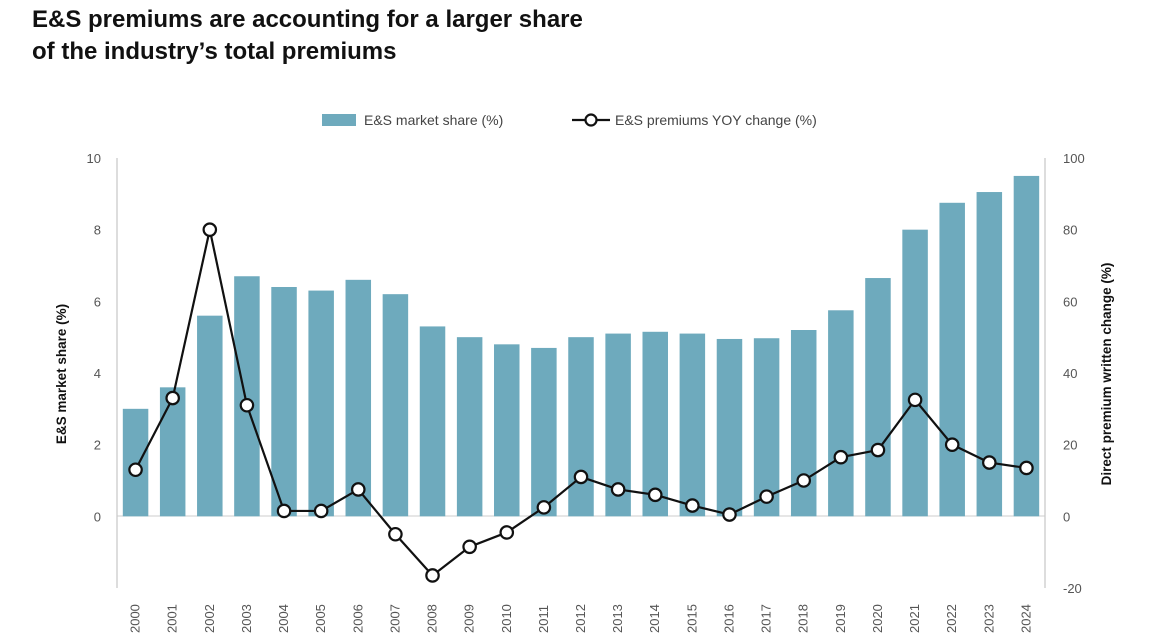  Describe the element at coordinates (247, 405) in the screenshot. I see `point-2003` at that location.